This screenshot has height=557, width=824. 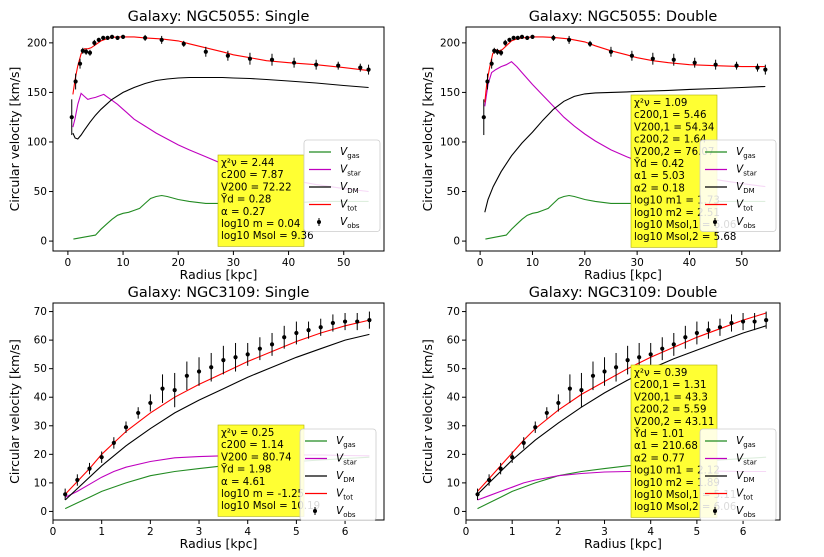 I want to click on y-tick-label: 30, so click(x=40, y=426).